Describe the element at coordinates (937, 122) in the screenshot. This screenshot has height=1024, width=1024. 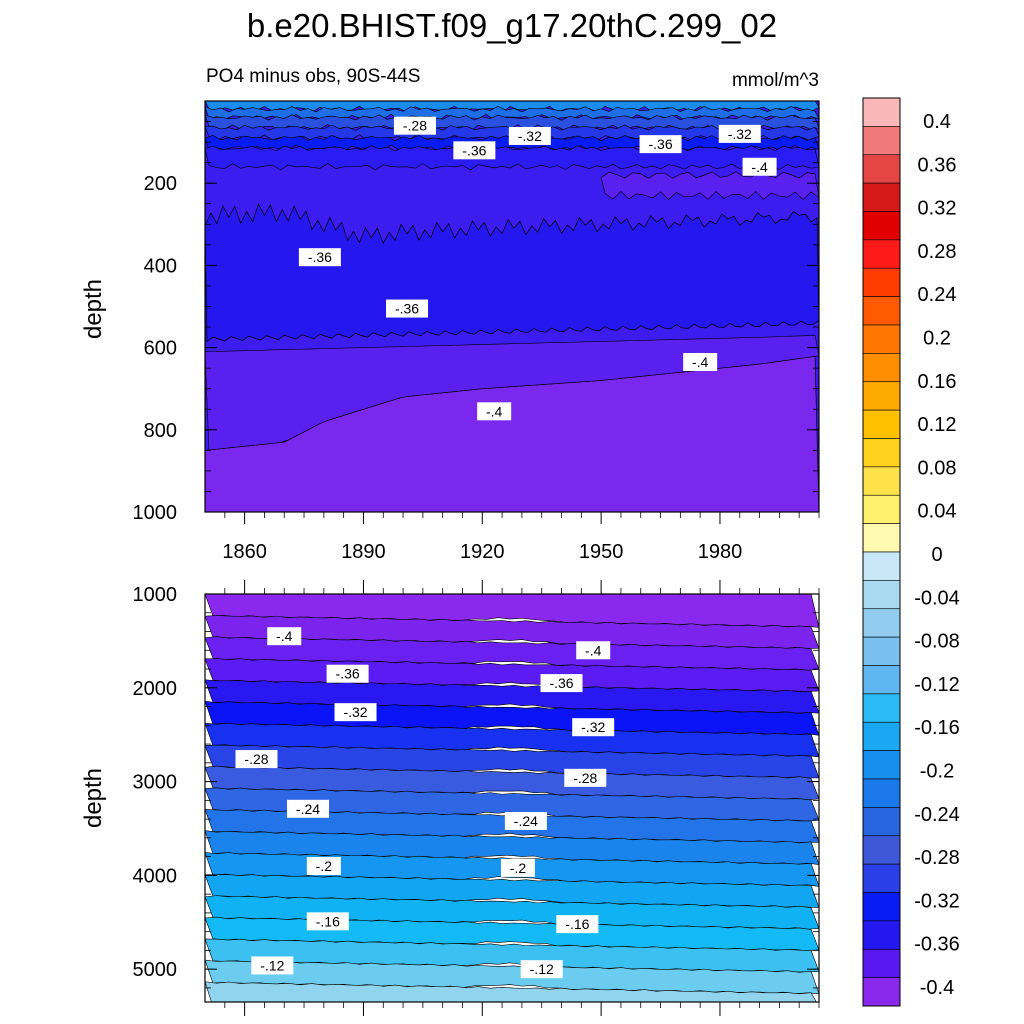
I see `colorbar-label: 0.4` at that location.